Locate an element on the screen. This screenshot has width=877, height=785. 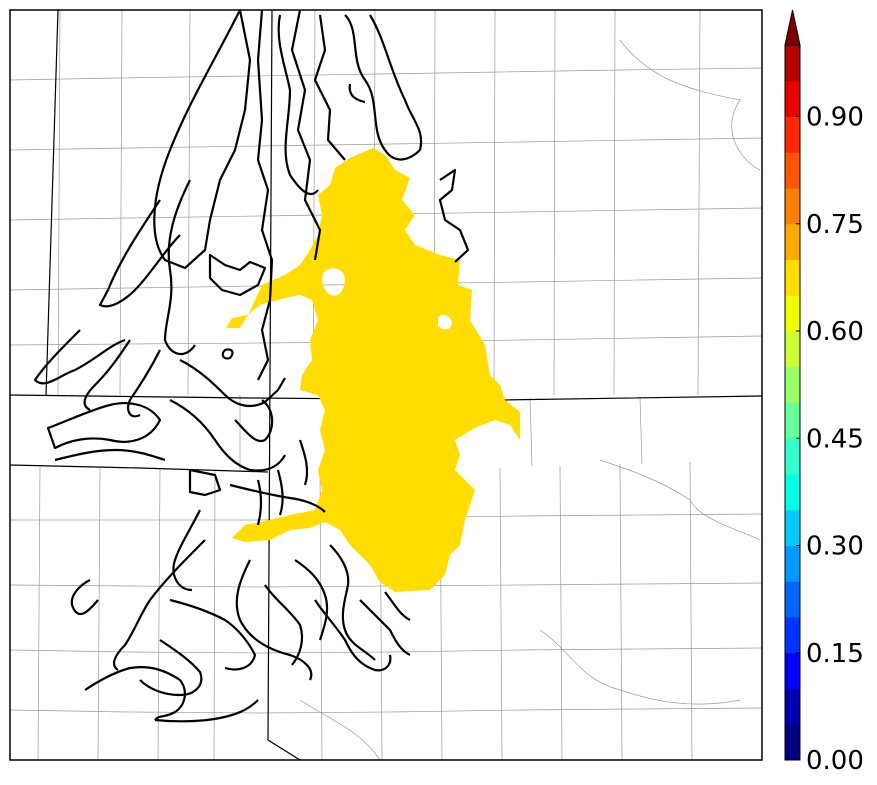
colorbar-extend-arrow is located at coordinates (792, 27).